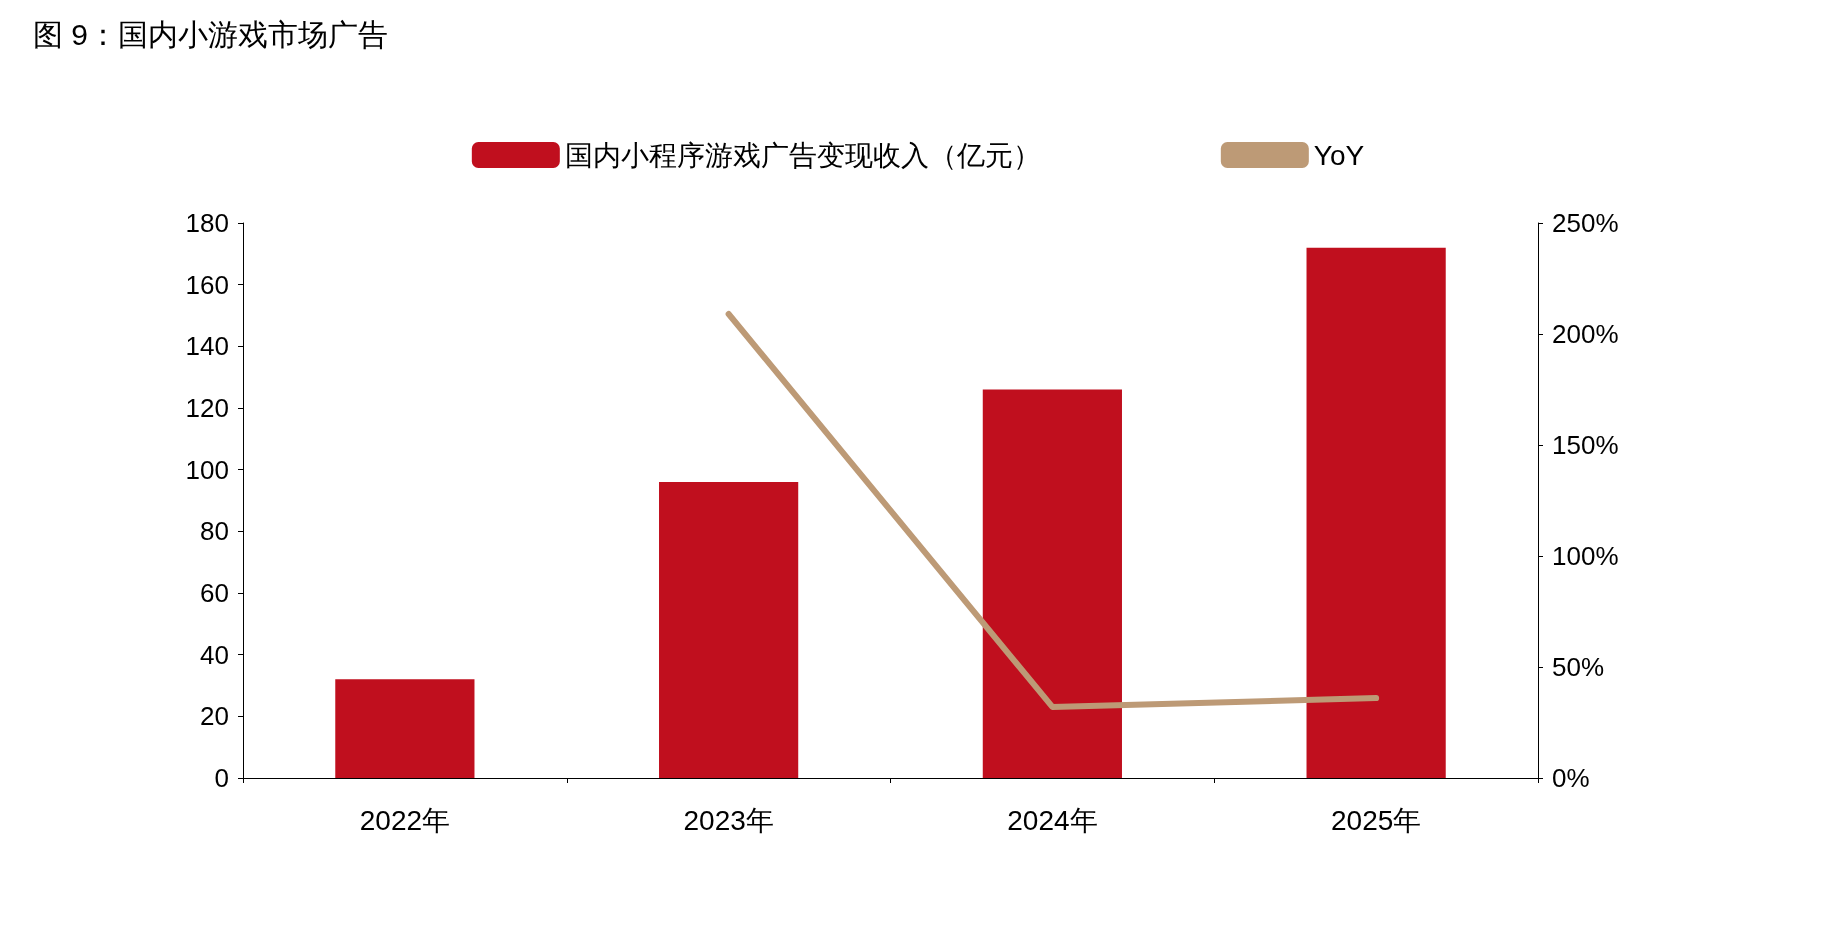 This screenshot has height=943, width=1836. What do you see at coordinates (1052, 820) in the screenshot?
I see `x-tick-label: 2024年` at bounding box center [1052, 820].